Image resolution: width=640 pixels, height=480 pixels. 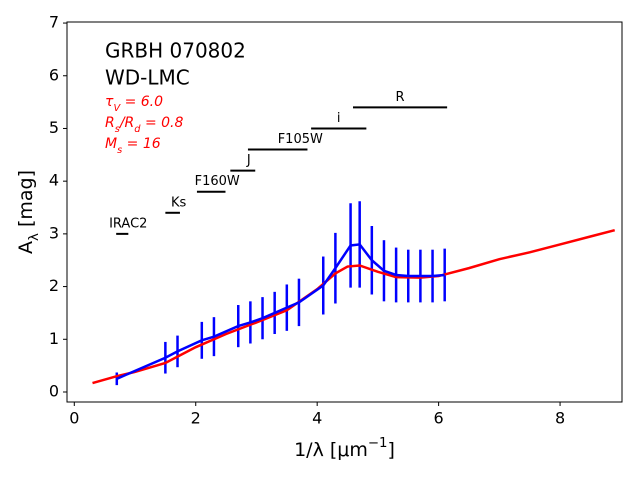 I want to click on y-tick-label: 6, so click(x=54, y=74).